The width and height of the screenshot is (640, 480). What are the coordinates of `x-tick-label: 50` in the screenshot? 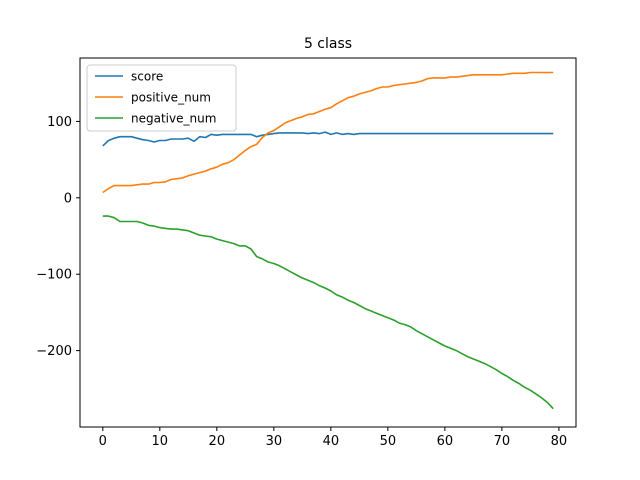 It's located at (388, 441).